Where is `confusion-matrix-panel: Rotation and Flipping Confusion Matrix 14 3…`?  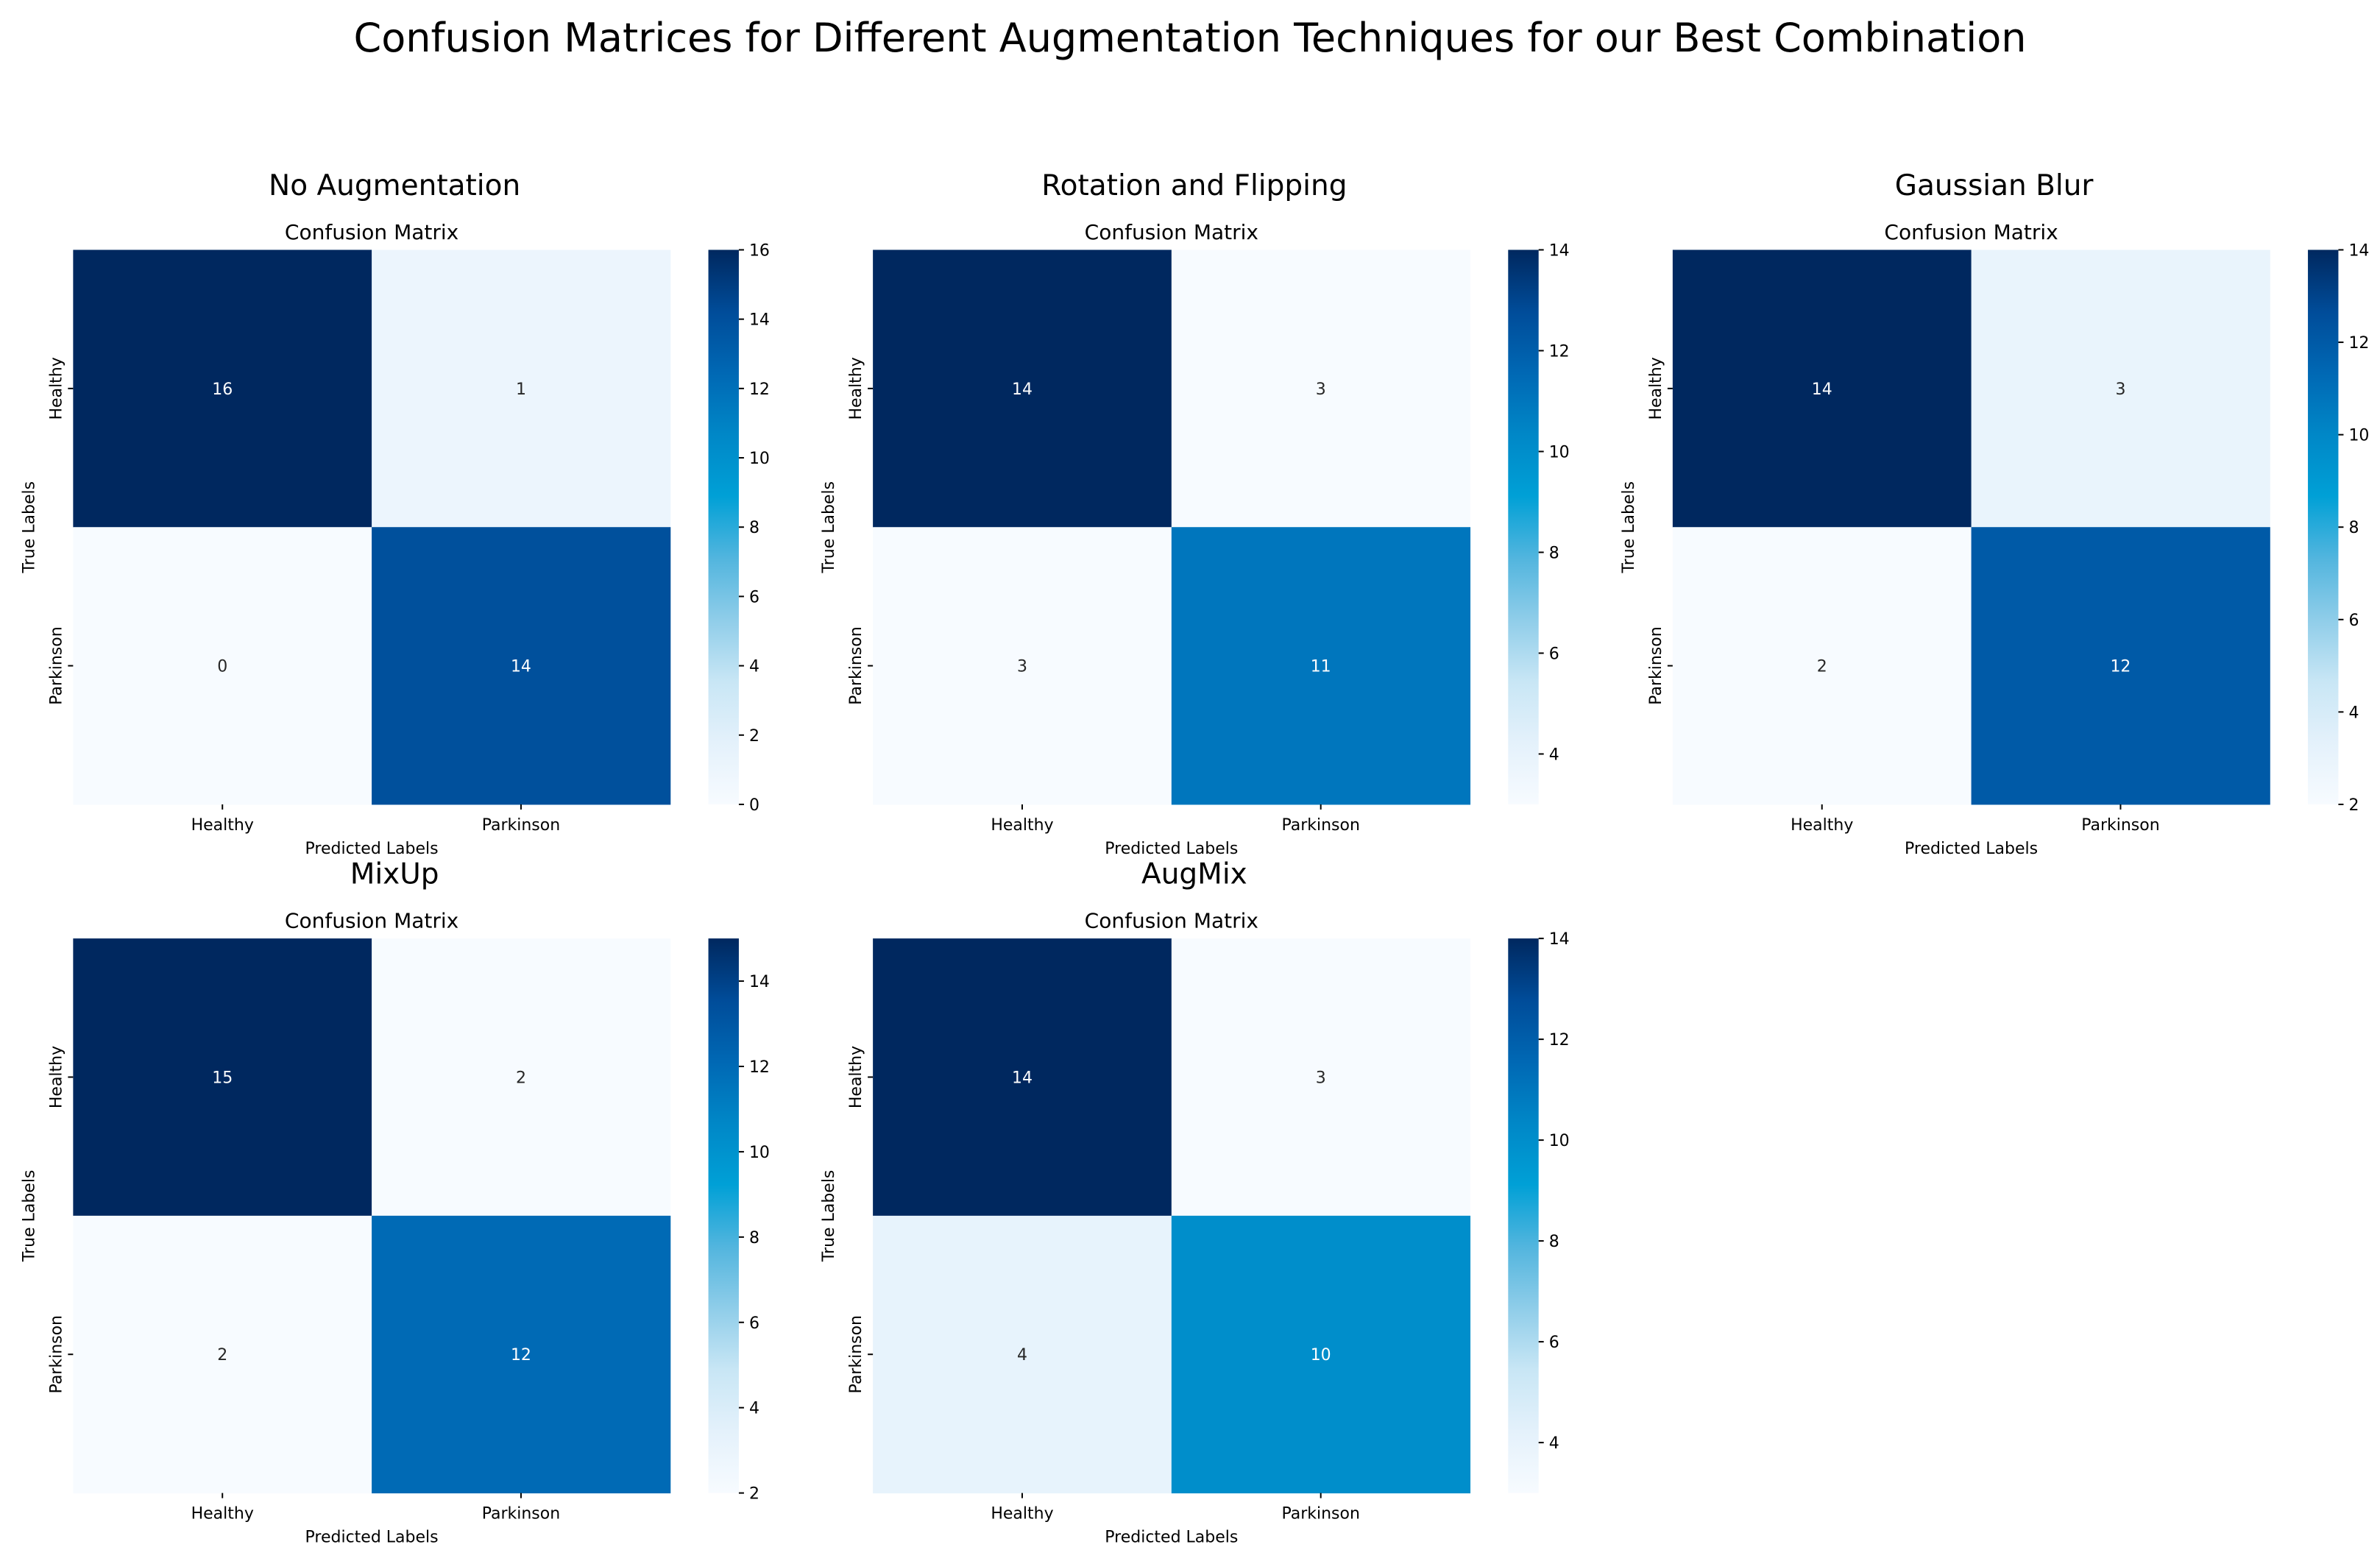
confusion-matrix-panel: Rotation and Flipping Confusion Matrix 14 3… is located at coordinates (1195, 513).